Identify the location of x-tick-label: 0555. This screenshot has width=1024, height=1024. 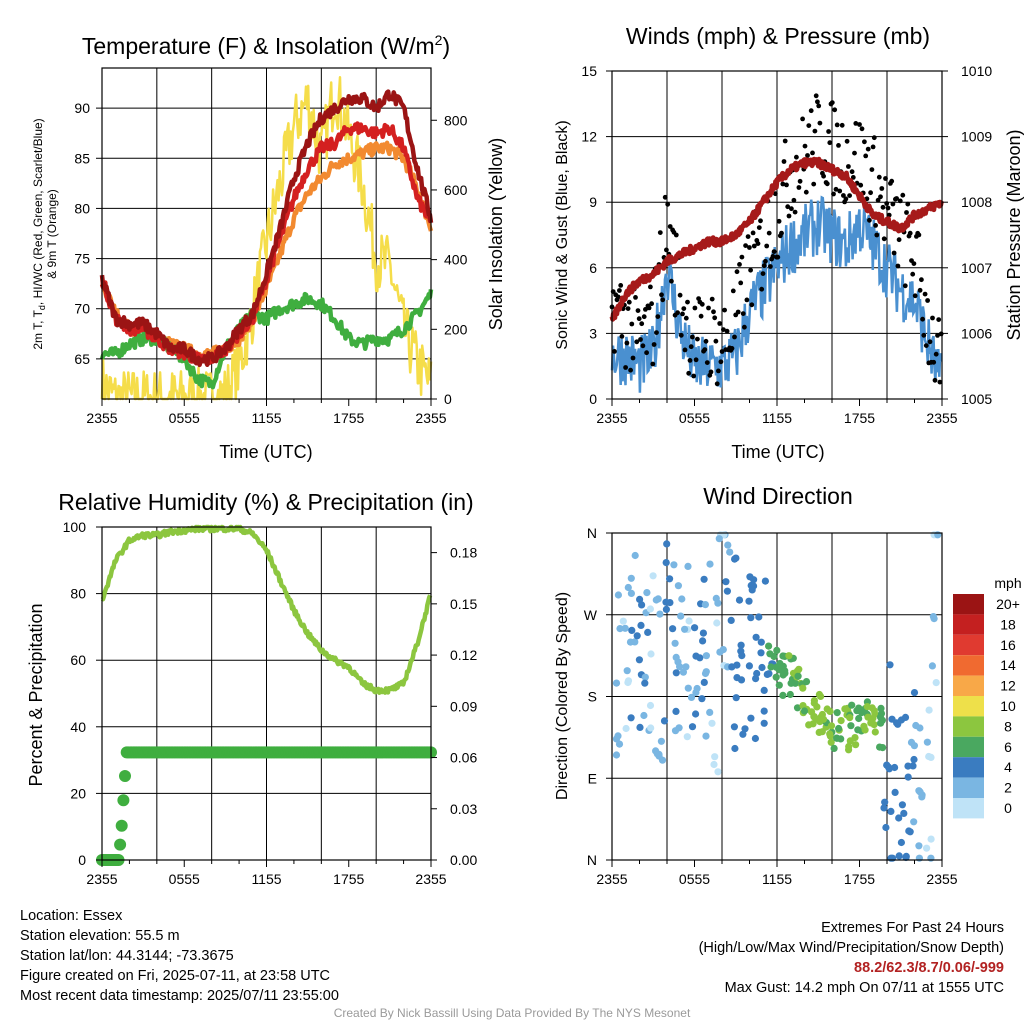
(184, 879).